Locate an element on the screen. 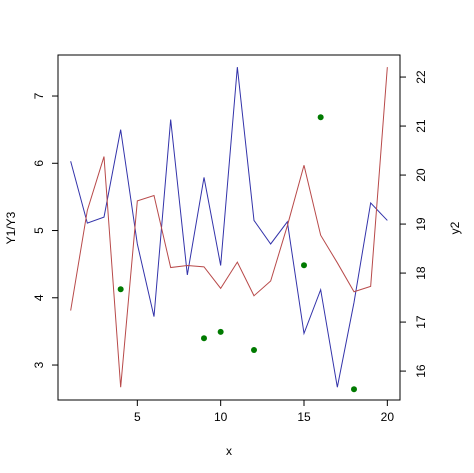 The height and width of the screenshot is (473, 474). y2-tick-label: 22 is located at coordinates (421, 77).